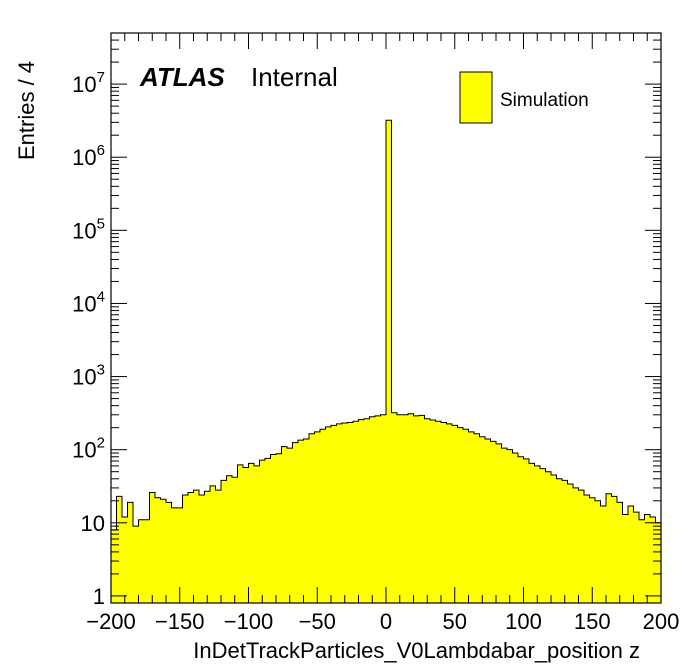 Image resolution: width=696 pixels, height=672 pixels. I want to click on x-tick-label: −200, so click(111, 621).